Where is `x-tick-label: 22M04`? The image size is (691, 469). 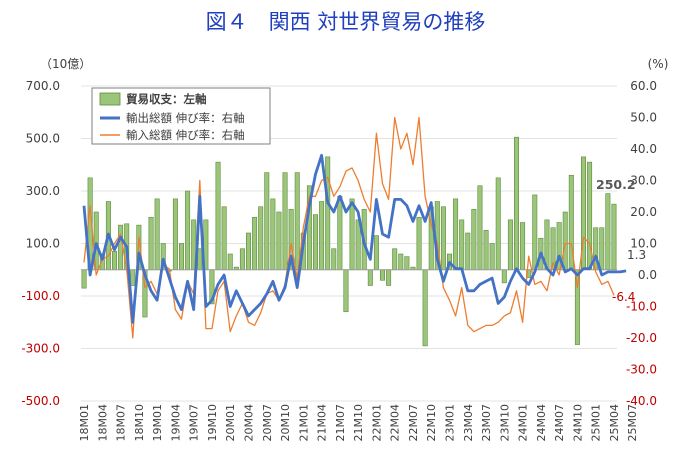 x-tick-label: 22M04 is located at coordinates (395, 423).